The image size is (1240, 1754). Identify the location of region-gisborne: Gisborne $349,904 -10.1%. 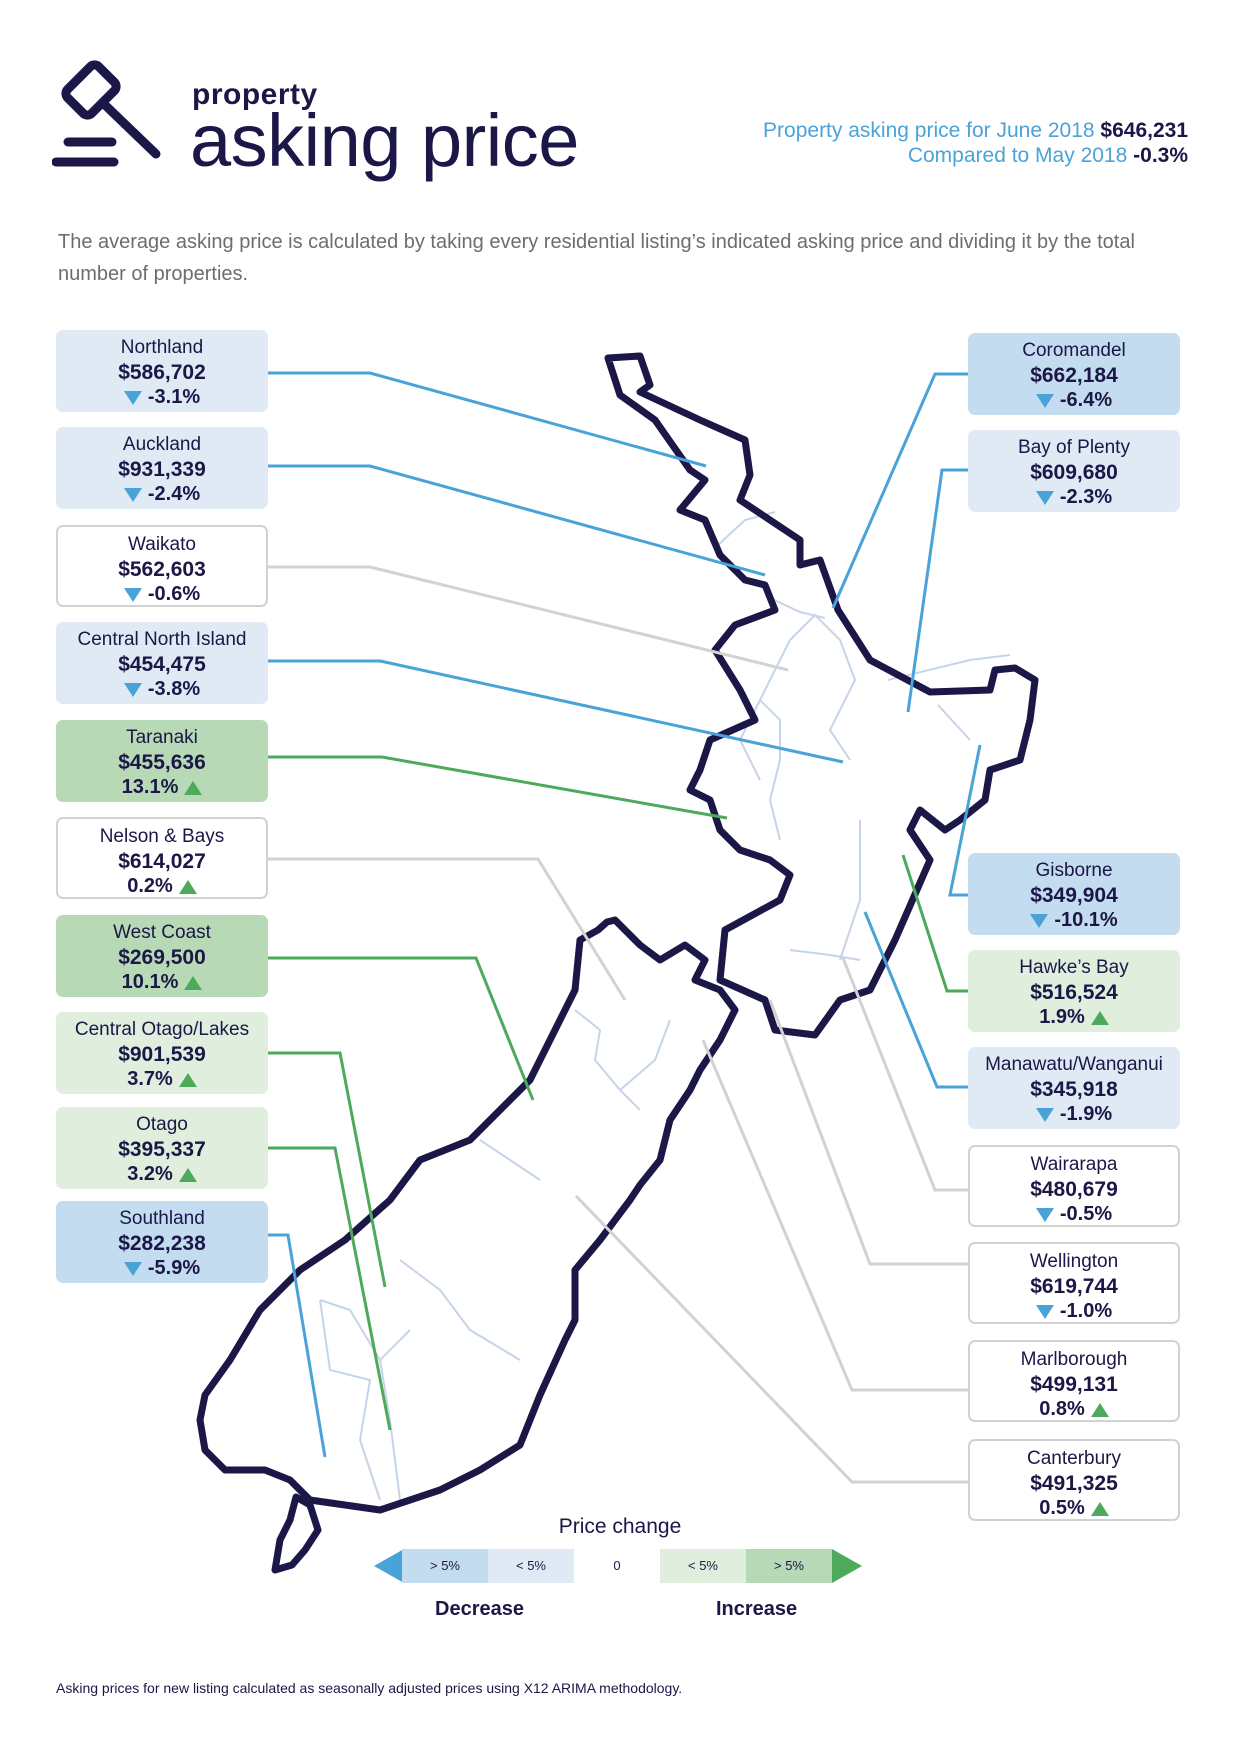
(1074, 894).